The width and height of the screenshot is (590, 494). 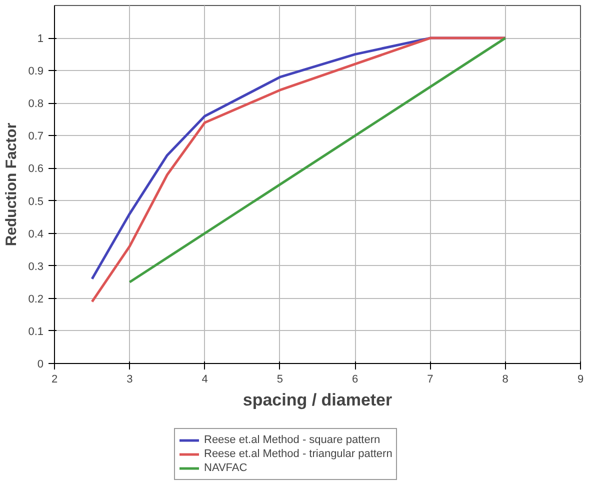 What do you see at coordinates (36, 104) in the screenshot?
I see `y-tick-label: 0.8` at bounding box center [36, 104].